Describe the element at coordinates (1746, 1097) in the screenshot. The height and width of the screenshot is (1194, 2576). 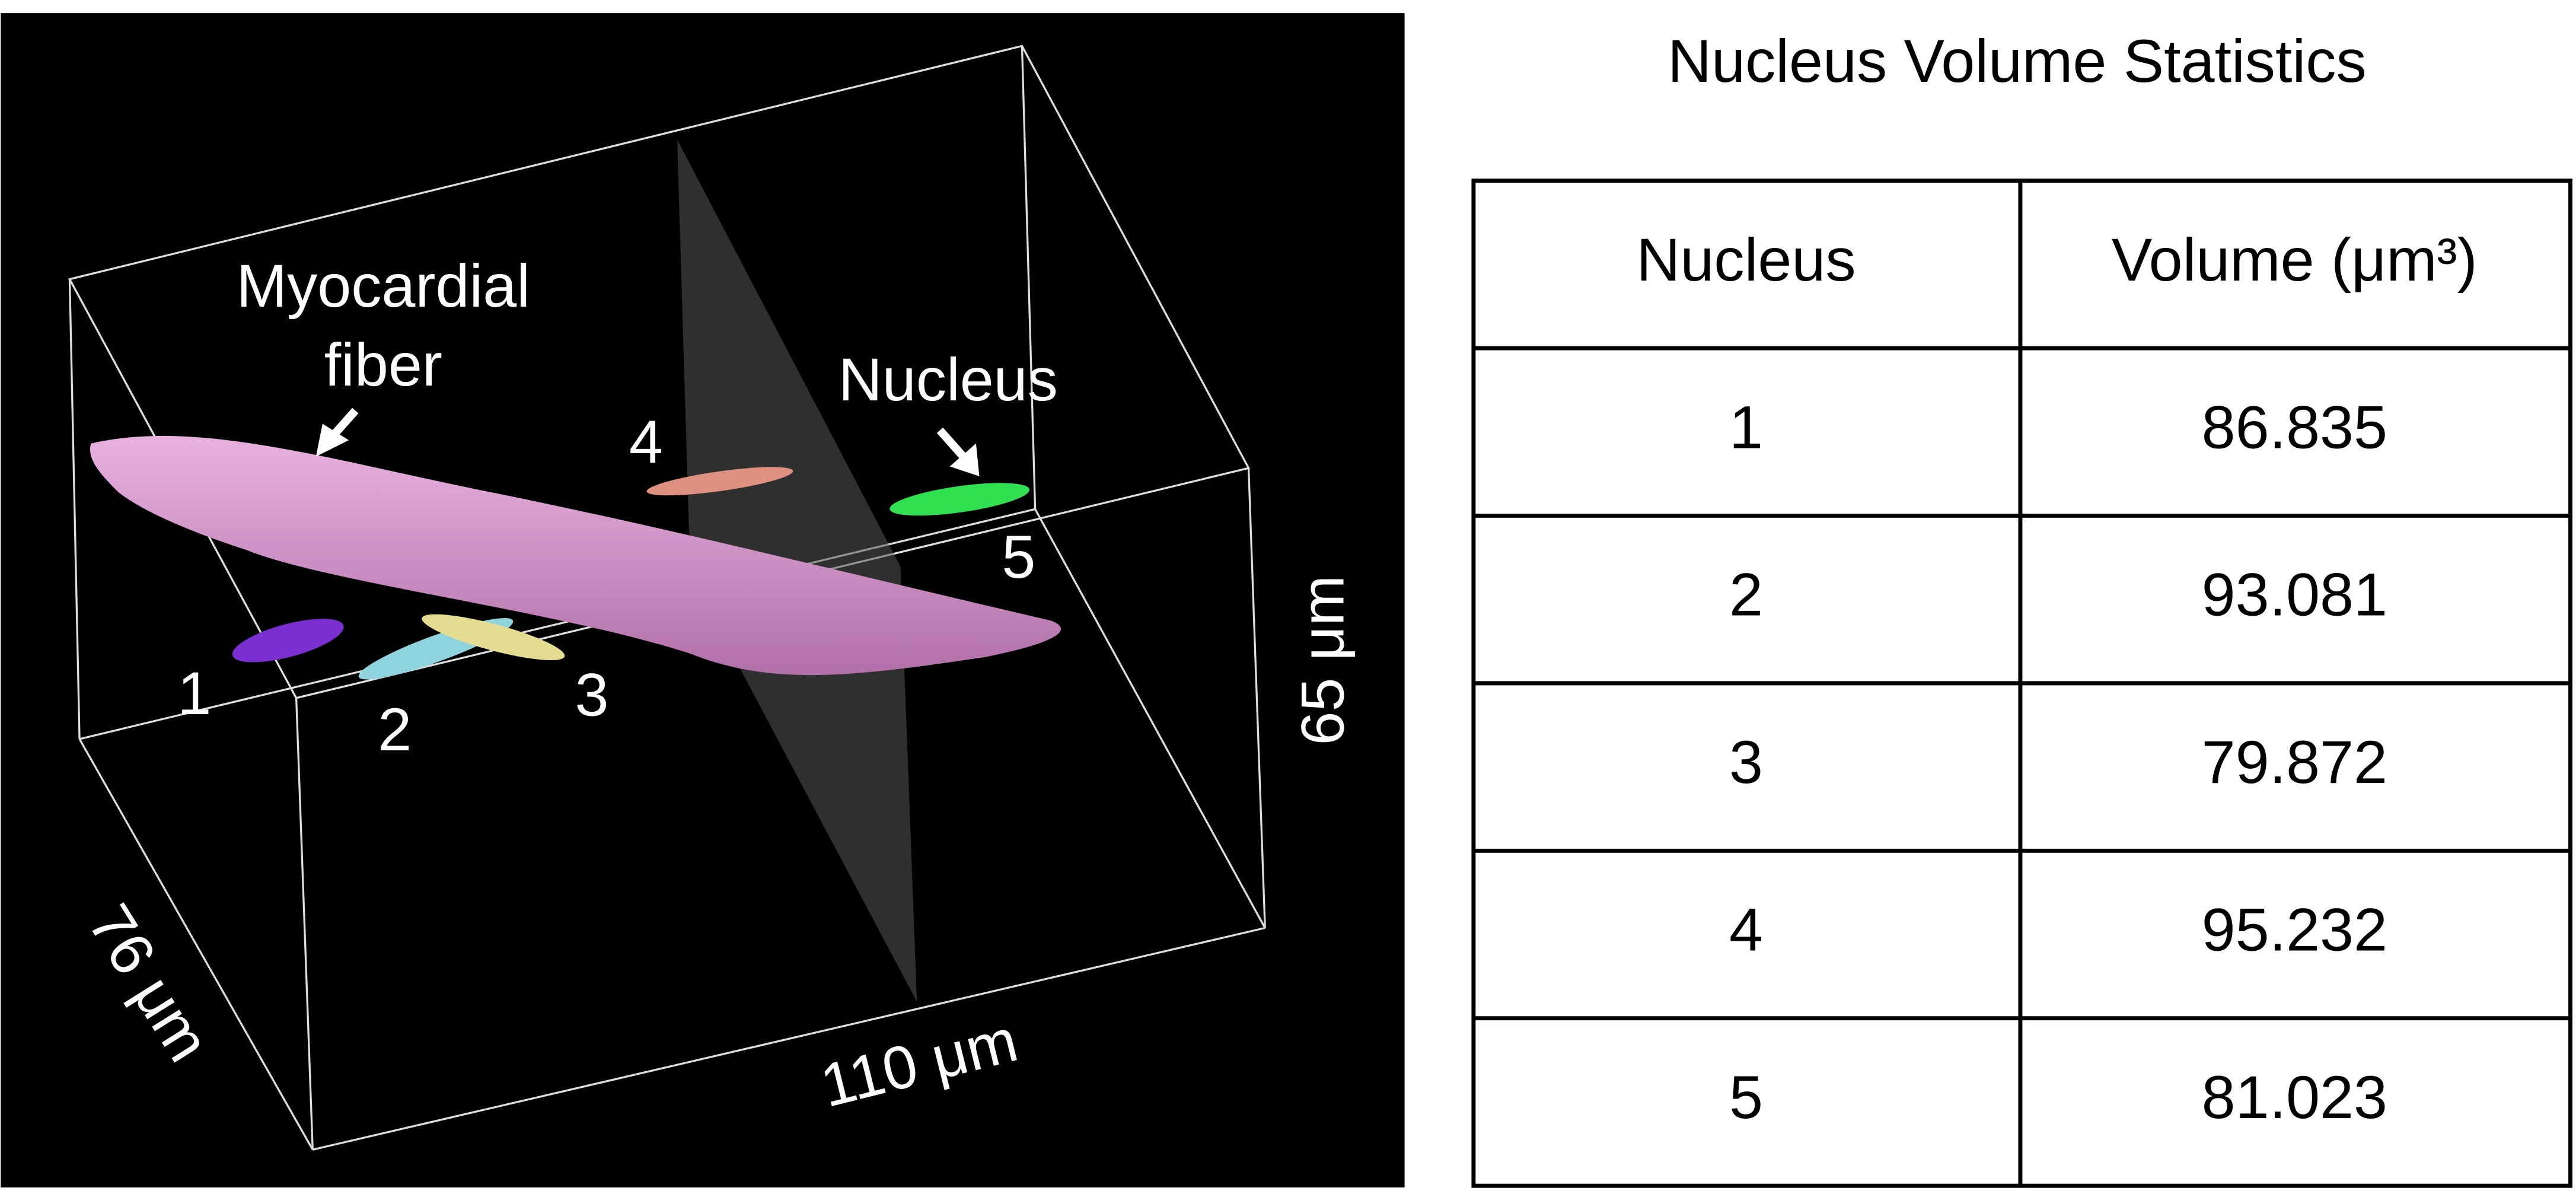
I see `table-cell: 5` at that location.